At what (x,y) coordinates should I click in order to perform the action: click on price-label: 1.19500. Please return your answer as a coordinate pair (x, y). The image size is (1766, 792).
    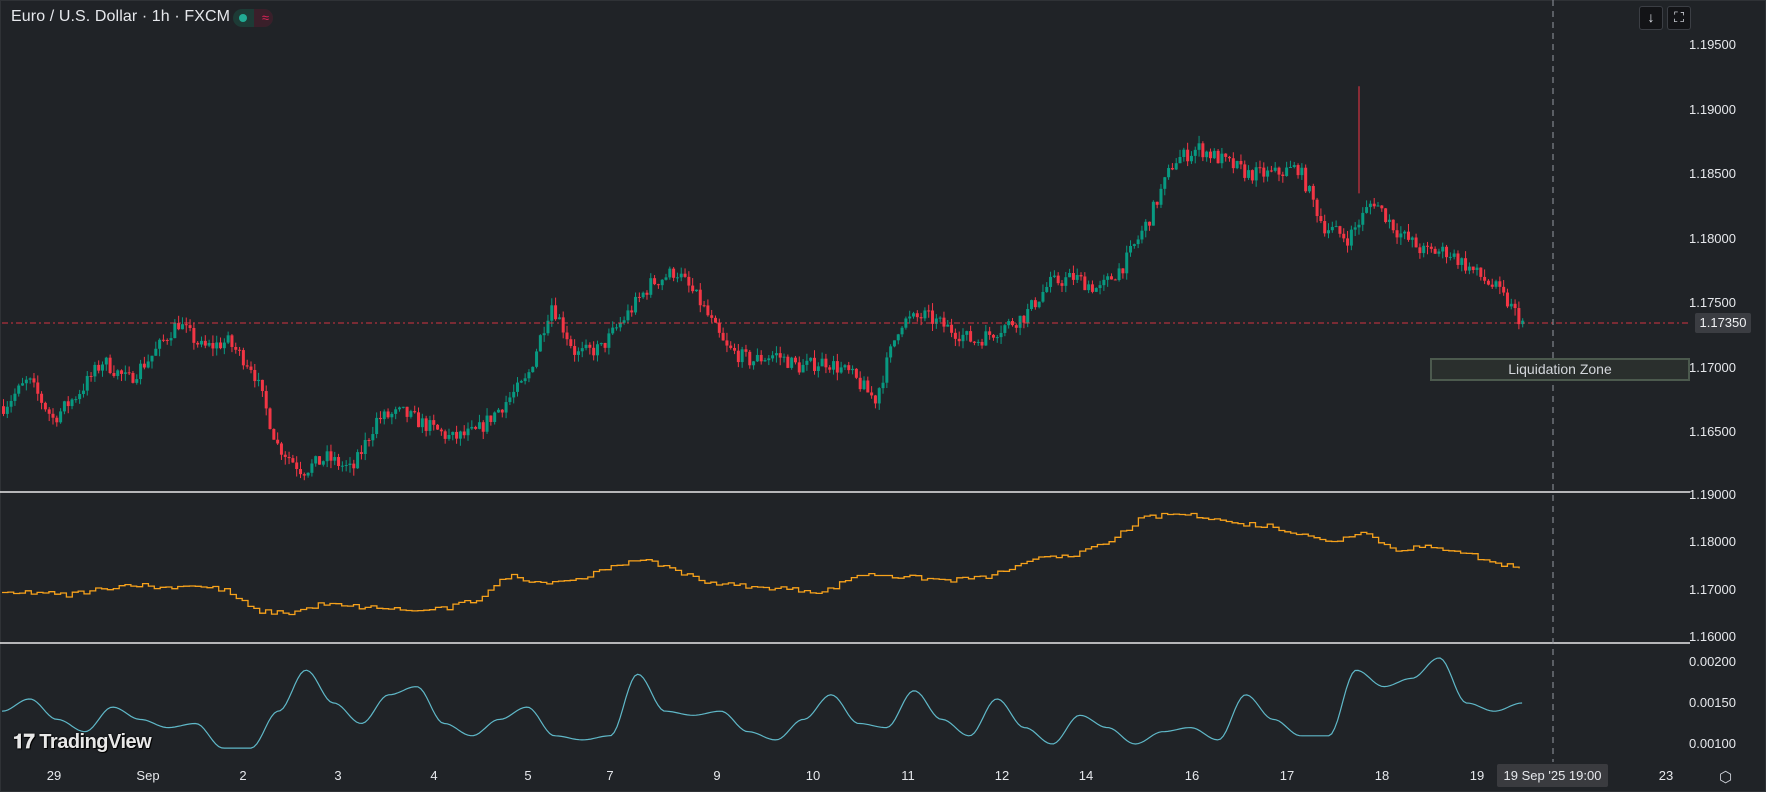
    Looking at the image, I should click on (1712, 44).